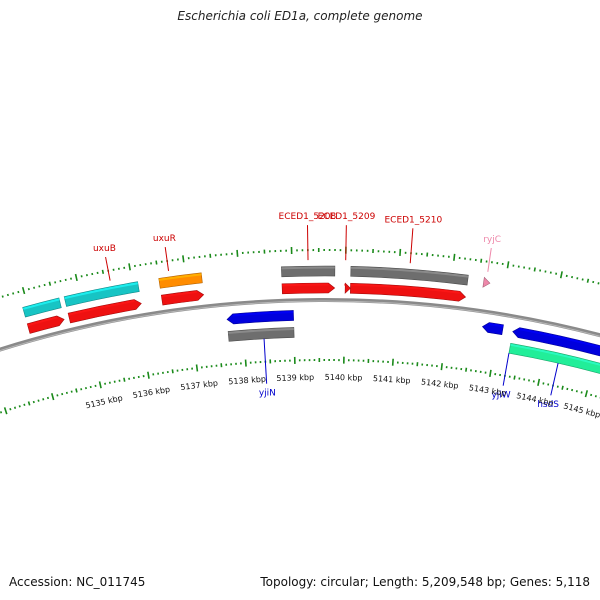  Describe the element at coordinates (346, 243) in the screenshot. I see `eced1_5209-leader-line` at that location.